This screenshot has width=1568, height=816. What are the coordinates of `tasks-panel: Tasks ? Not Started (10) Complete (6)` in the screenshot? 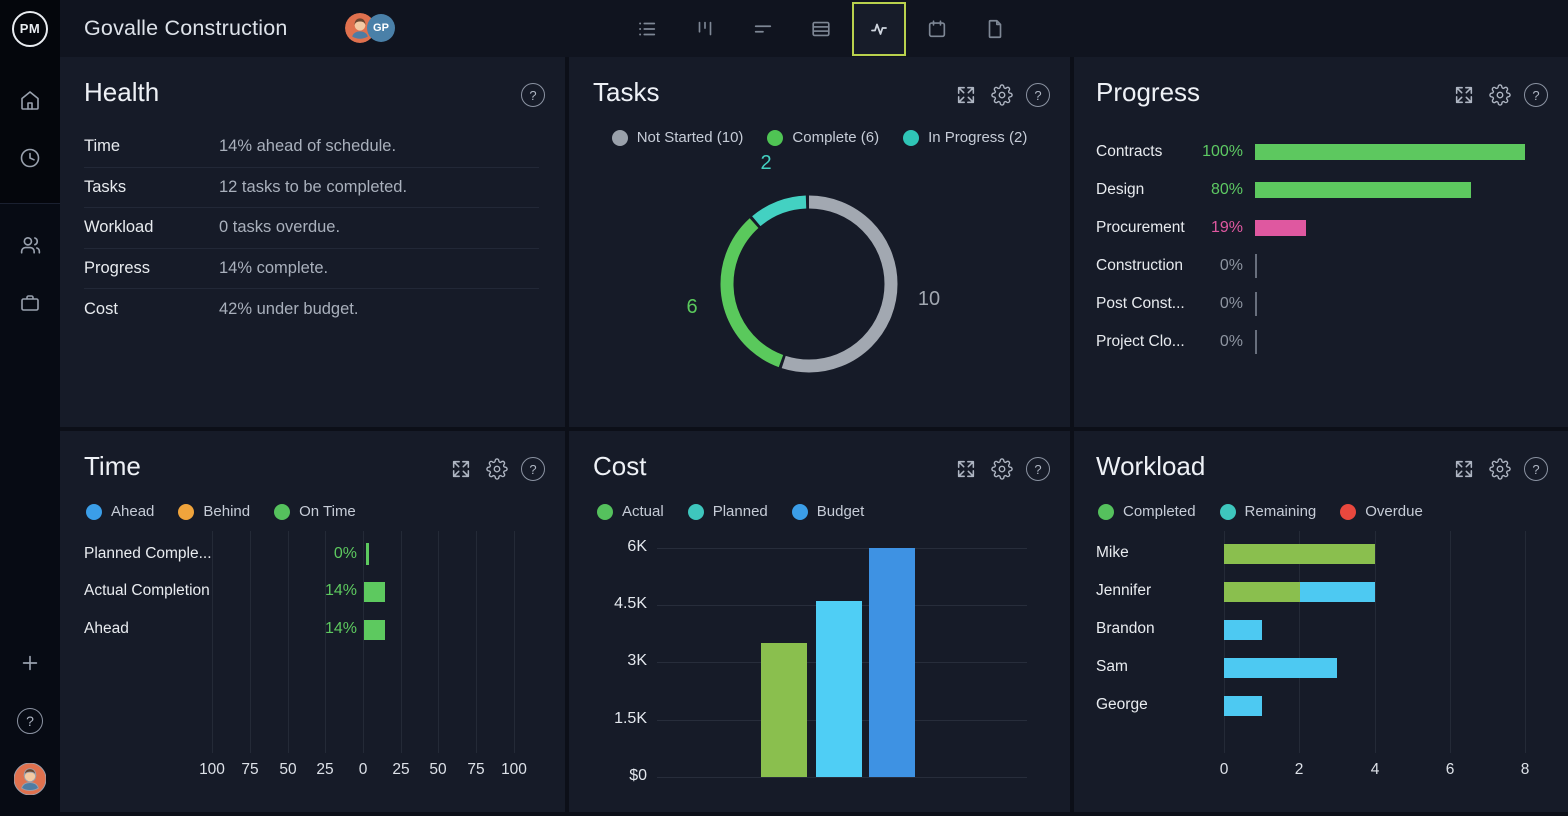 It's located at (819, 242).